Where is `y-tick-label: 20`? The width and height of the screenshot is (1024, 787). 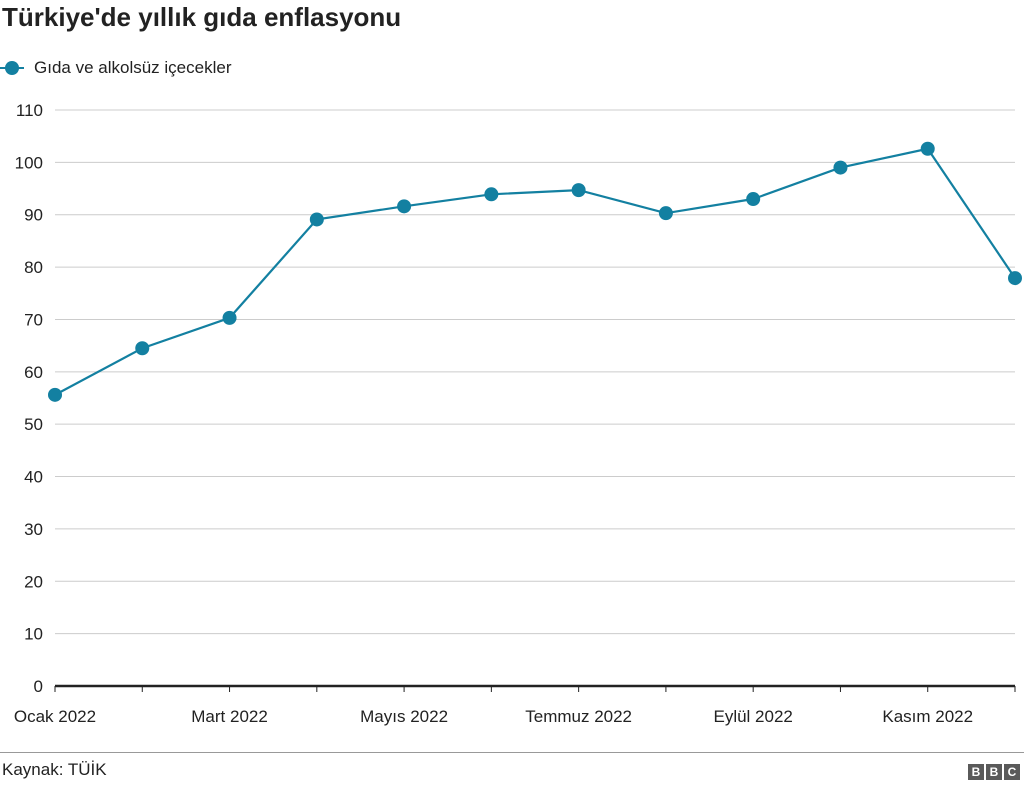
y-tick-label: 20 is located at coordinates (33, 581).